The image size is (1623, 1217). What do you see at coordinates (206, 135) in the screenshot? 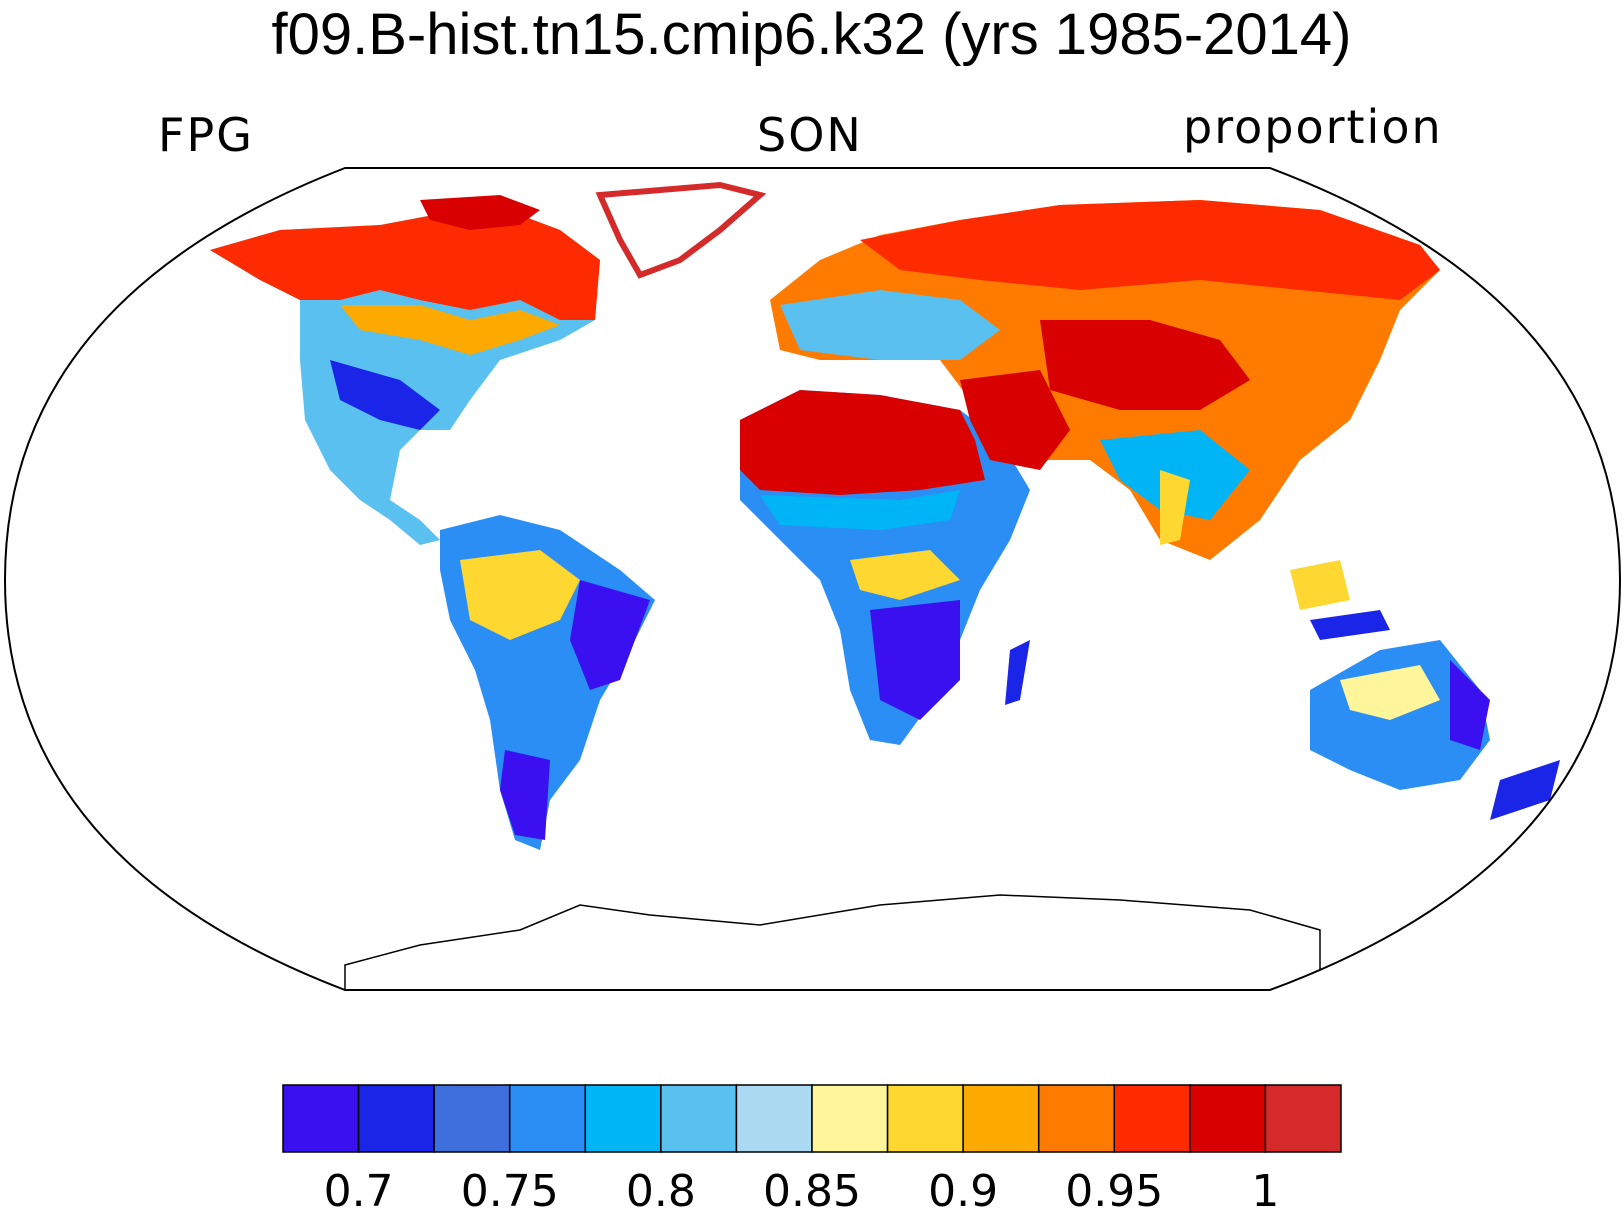
I see `variable-label: FPG` at bounding box center [206, 135].